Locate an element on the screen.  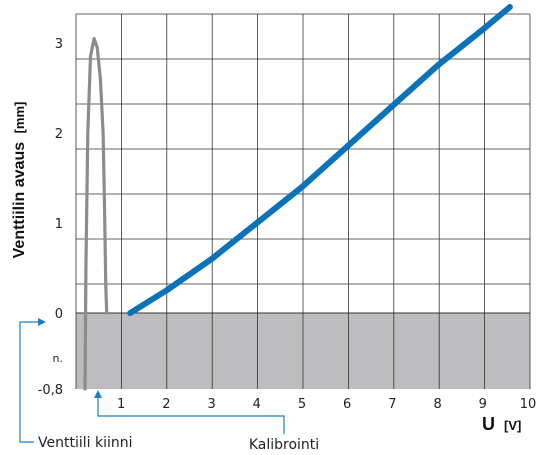
x-tick-label: 6 is located at coordinates (347, 404).